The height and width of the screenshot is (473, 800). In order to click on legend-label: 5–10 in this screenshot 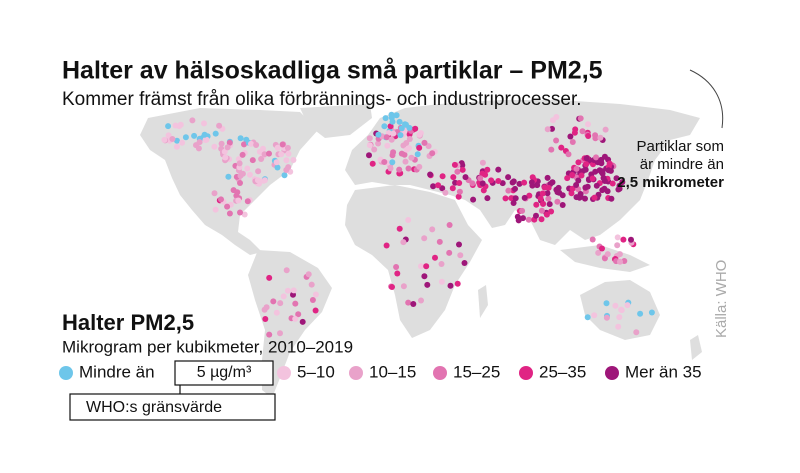, I will do `click(316, 371)`.